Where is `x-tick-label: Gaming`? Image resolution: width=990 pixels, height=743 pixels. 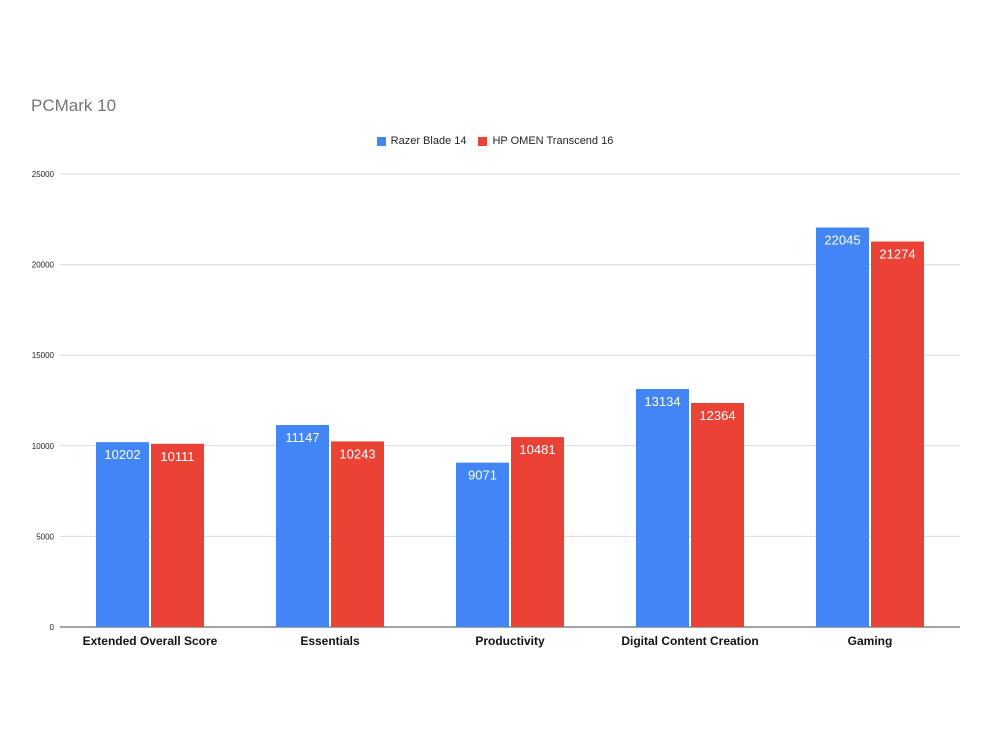
x-tick-label: Gaming is located at coordinates (870, 641).